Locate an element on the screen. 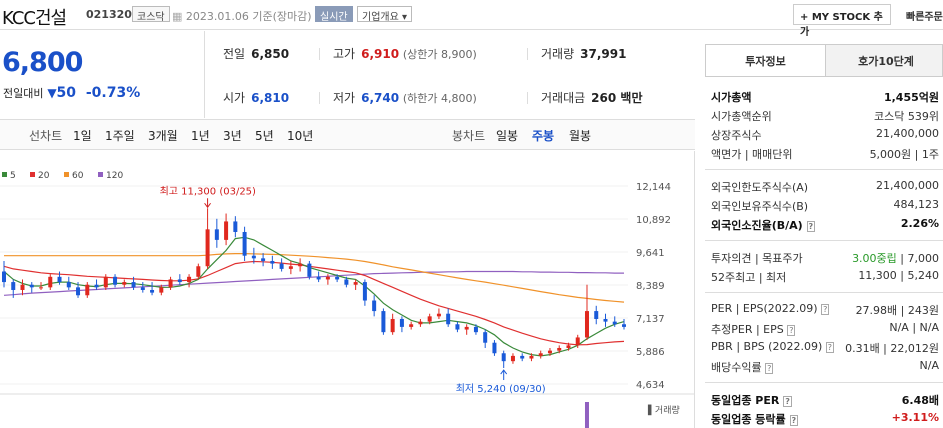 This screenshot has width=943, height=428. candle-daily: 일봉 is located at coordinates (507, 136).